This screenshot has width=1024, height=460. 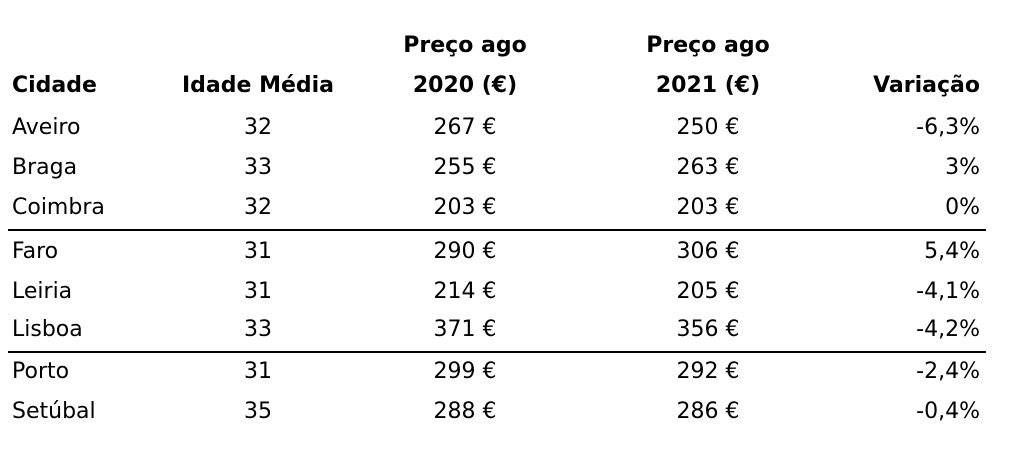 What do you see at coordinates (948, 371) in the screenshot?
I see `cell-variation: -2,4%` at bounding box center [948, 371].